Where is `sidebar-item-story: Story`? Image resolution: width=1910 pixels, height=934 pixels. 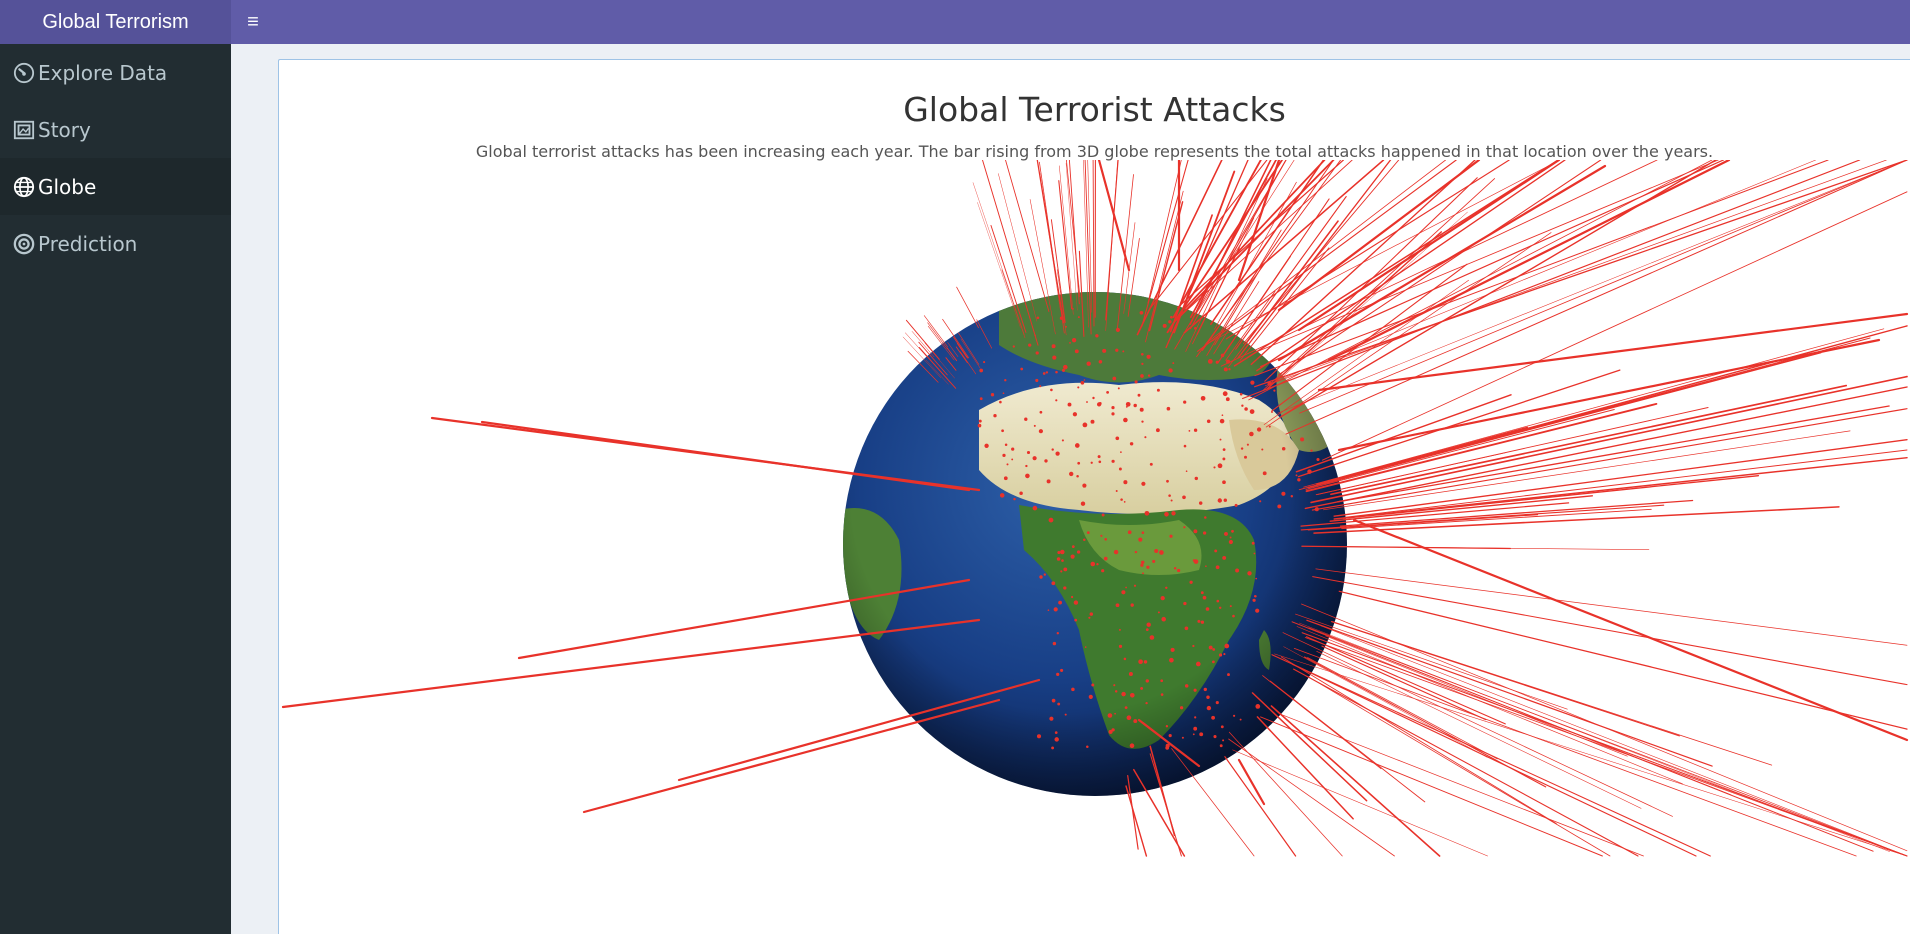 sidebar-item-story: Story is located at coordinates (115, 129).